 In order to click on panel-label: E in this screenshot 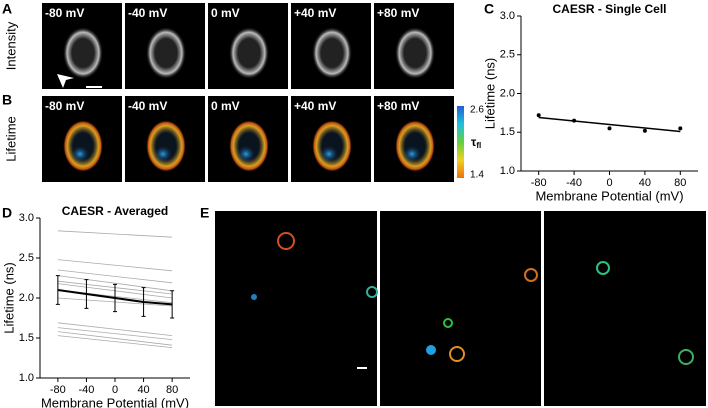, I will do `click(204, 213)`.